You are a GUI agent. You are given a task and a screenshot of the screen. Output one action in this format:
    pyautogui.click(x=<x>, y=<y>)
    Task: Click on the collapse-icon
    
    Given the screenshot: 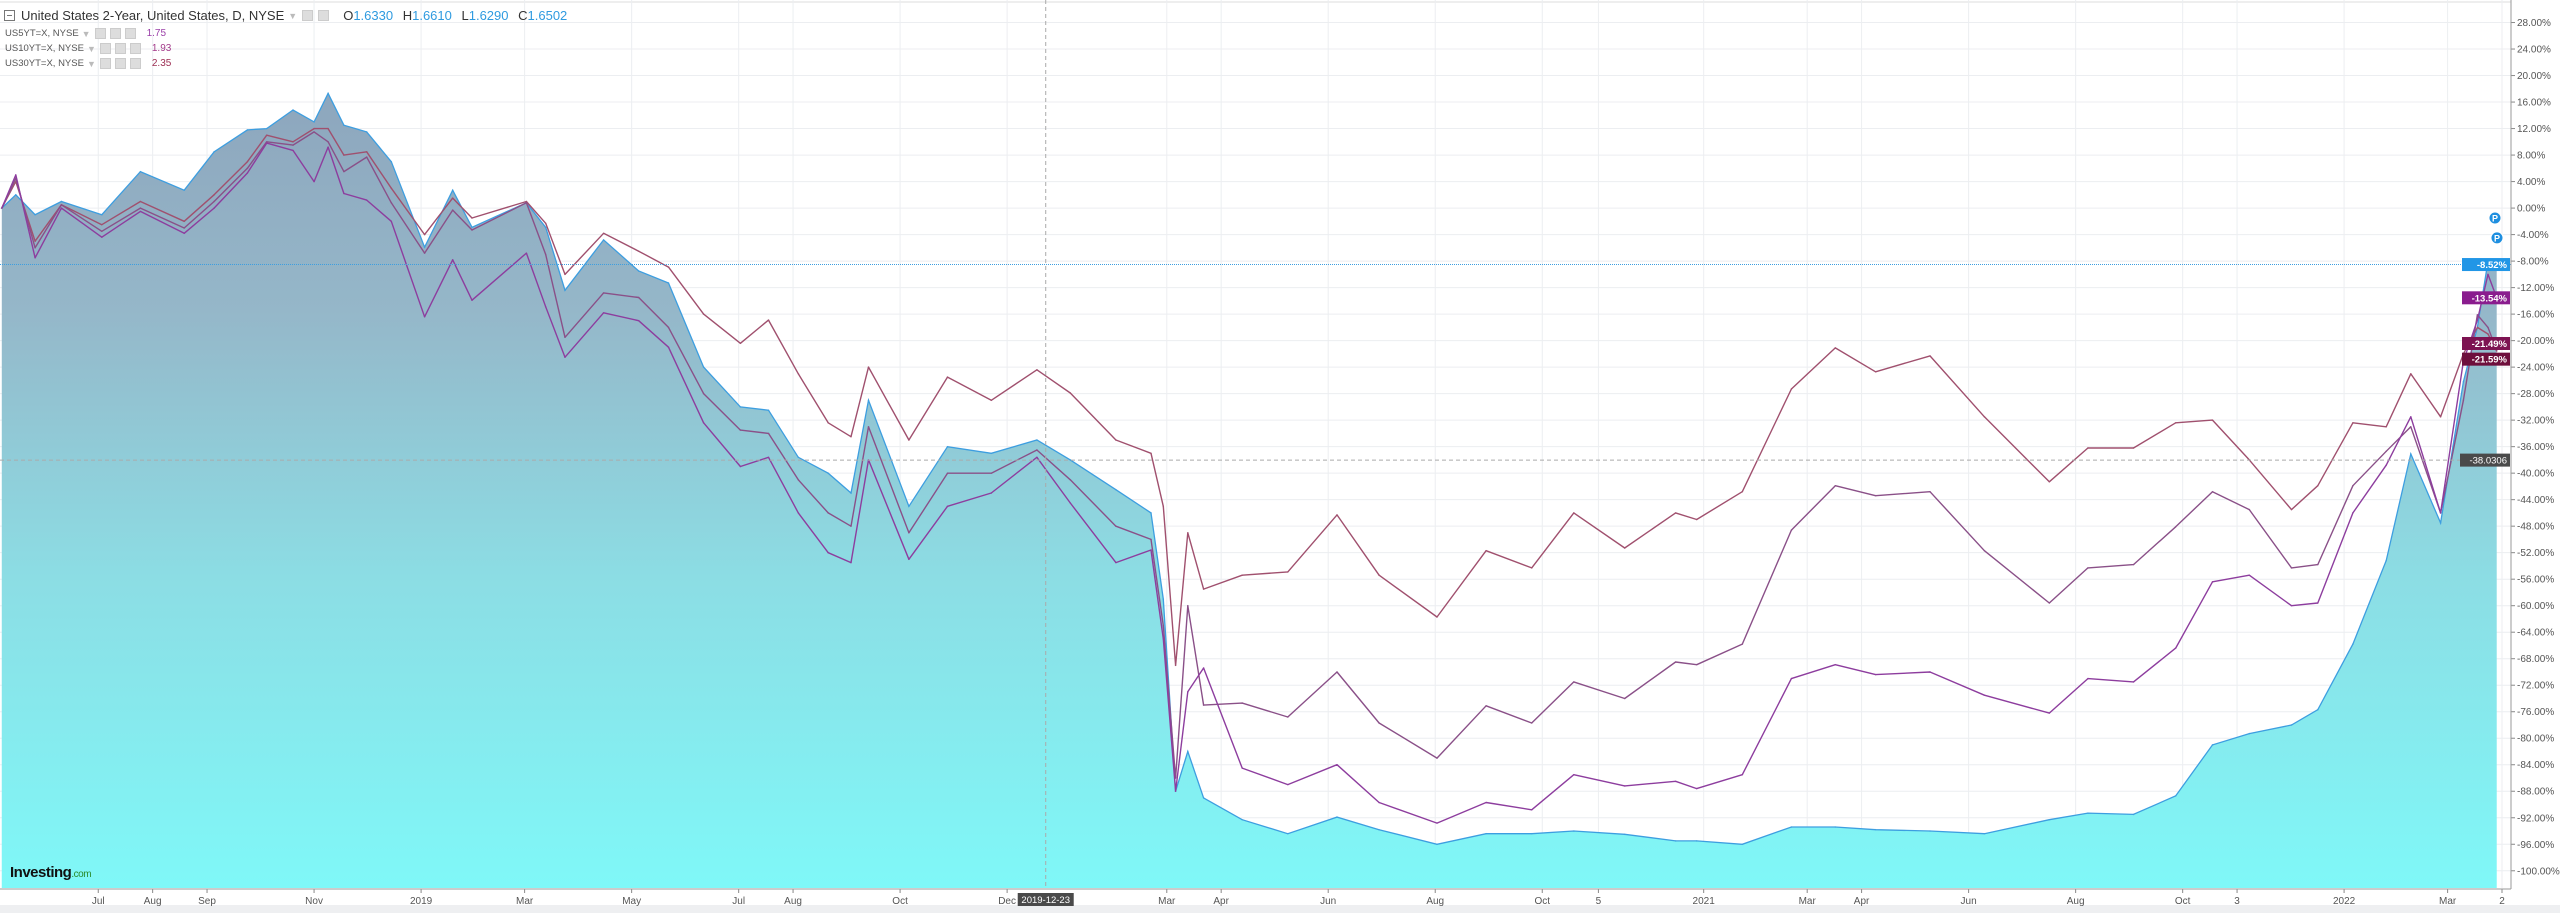 What is the action you would take?
    pyautogui.click(x=9, y=15)
    